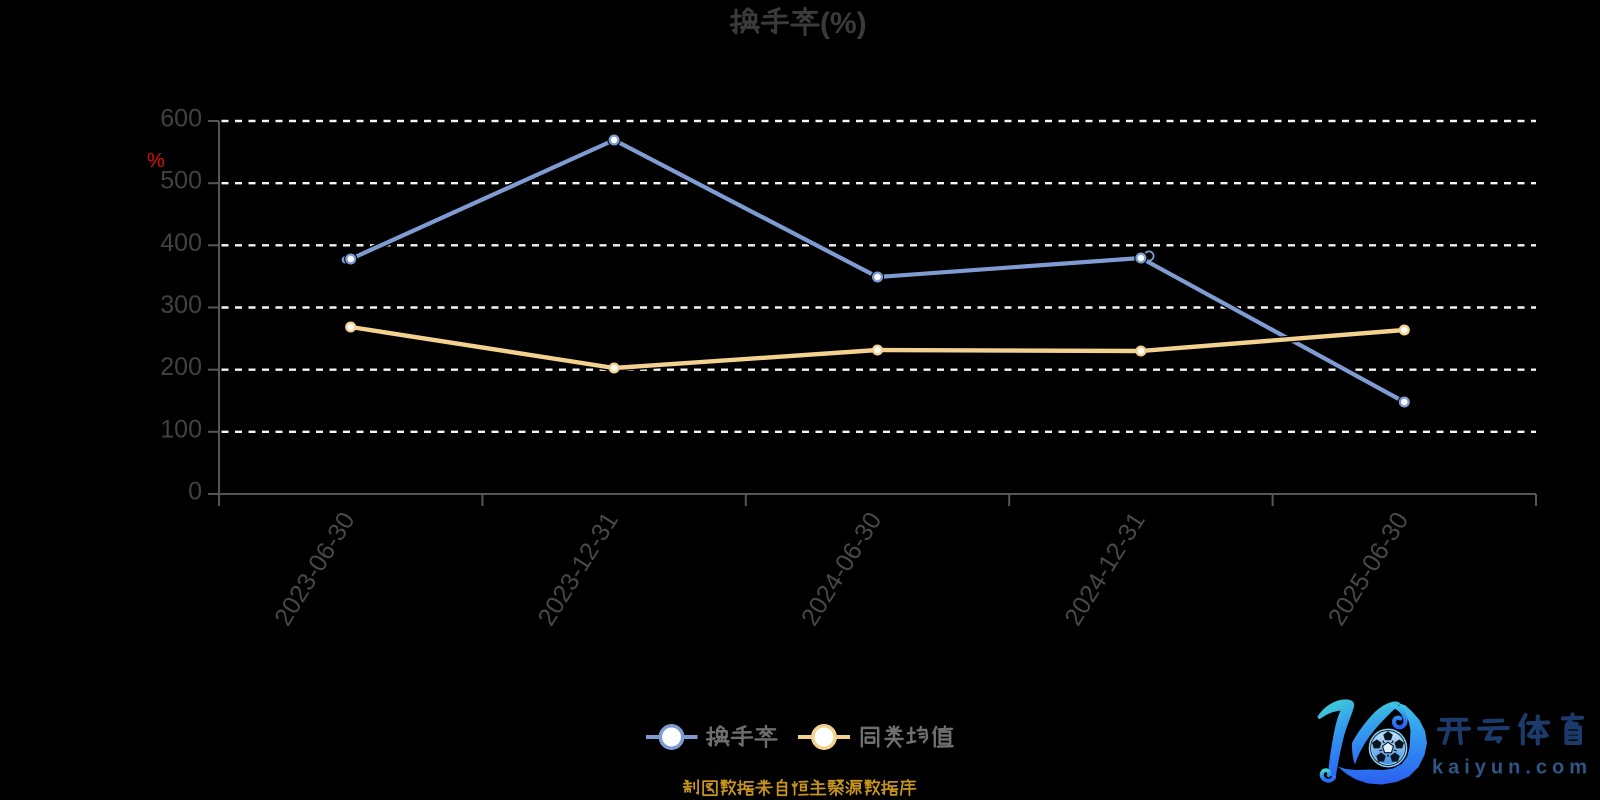  What do you see at coordinates (181, 429) in the screenshot?
I see `svg-text: 100` at bounding box center [181, 429].